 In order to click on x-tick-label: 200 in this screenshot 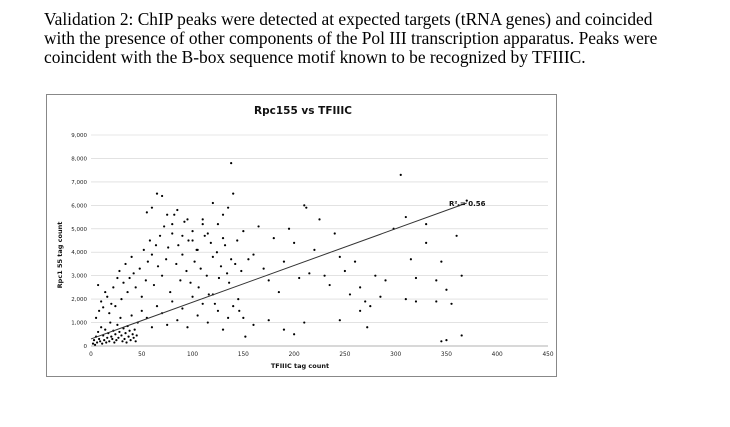, I will do `click(294, 355)`.